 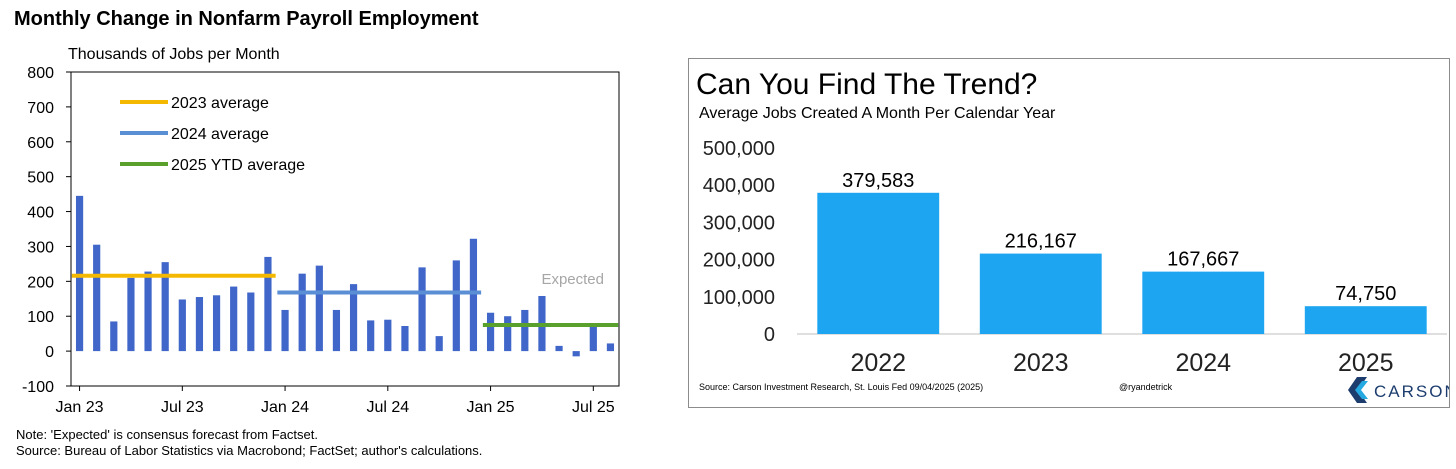 I want to click on left-average-lines, so click(x=345, y=300).